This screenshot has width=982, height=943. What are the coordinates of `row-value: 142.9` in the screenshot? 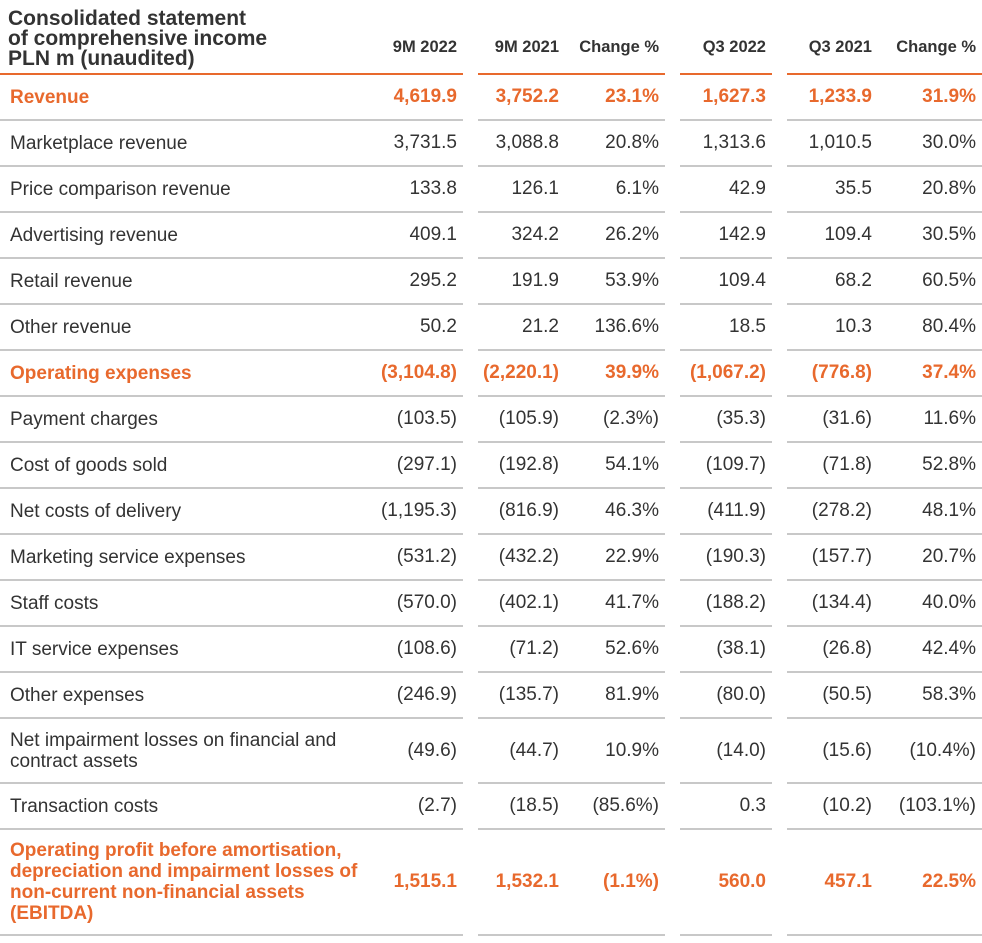 It's located at (726, 236).